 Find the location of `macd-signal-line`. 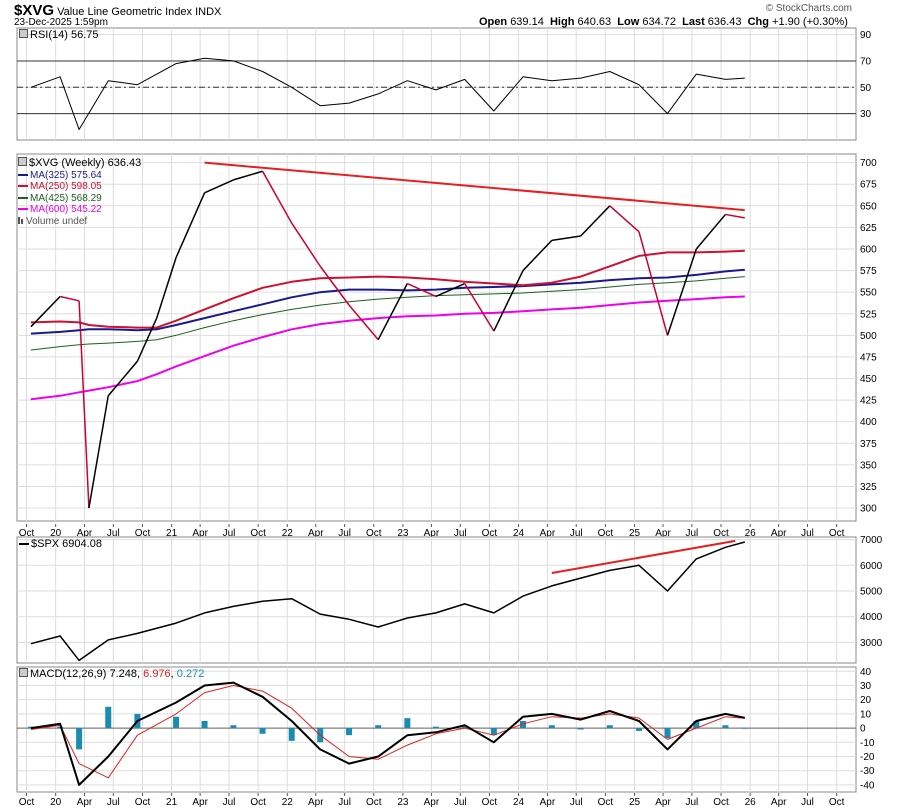

macd-signal-line is located at coordinates (387, 732).